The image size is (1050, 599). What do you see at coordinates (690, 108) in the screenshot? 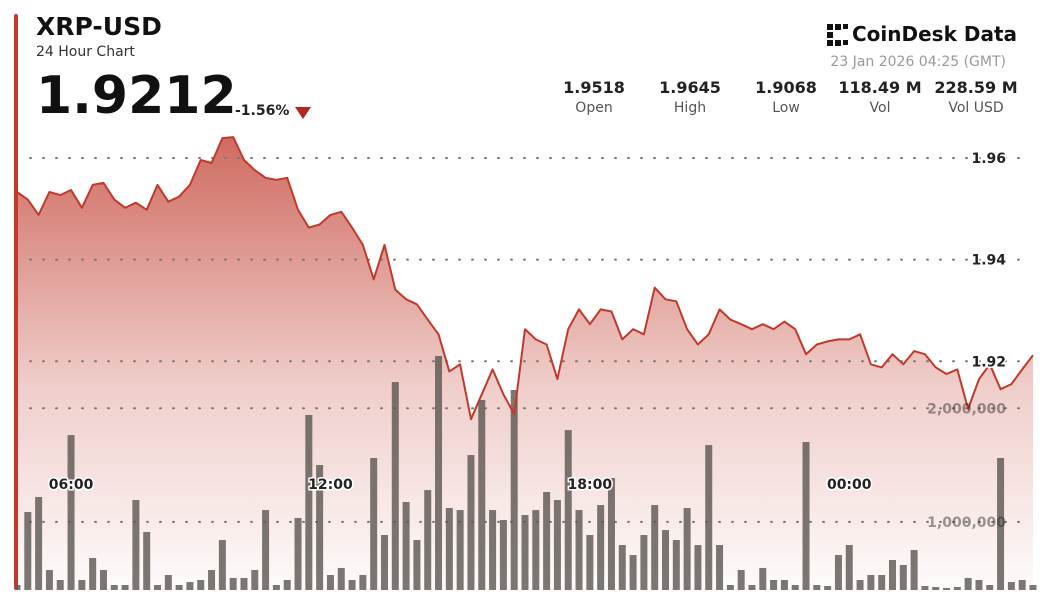
I see `stat-label: High` at bounding box center [690, 108].